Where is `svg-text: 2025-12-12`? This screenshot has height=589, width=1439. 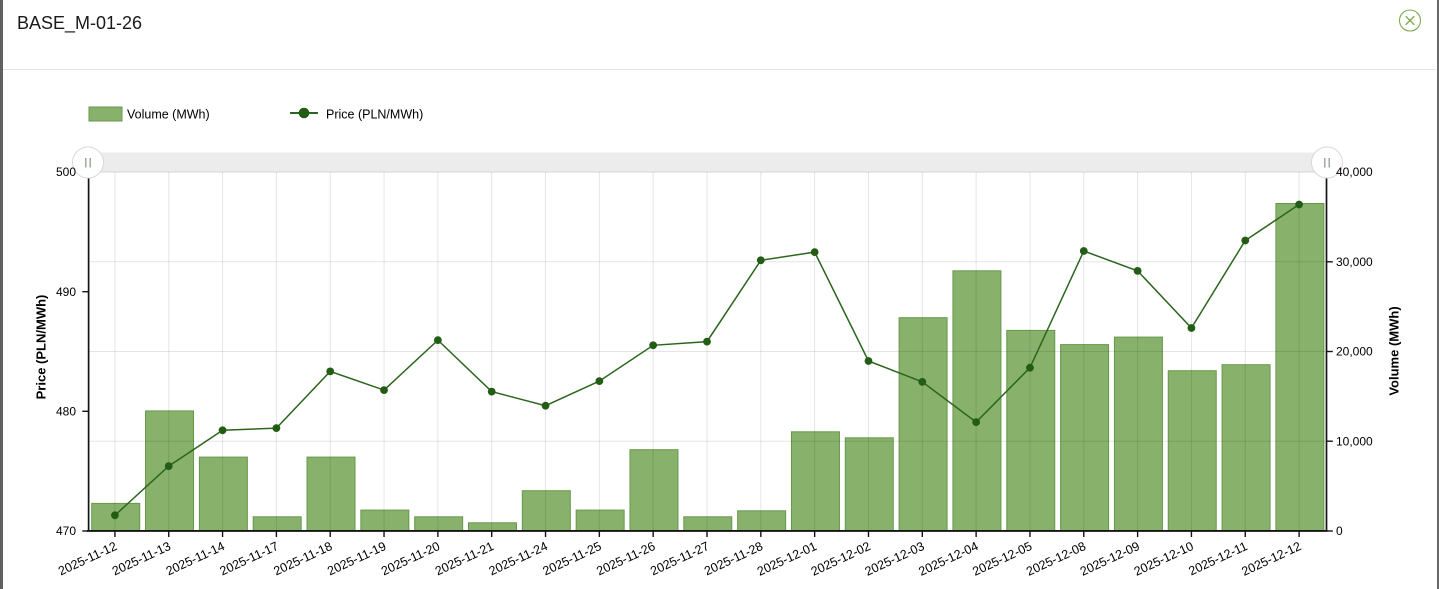 svg-text: 2025-12-12 is located at coordinates (1271, 559).